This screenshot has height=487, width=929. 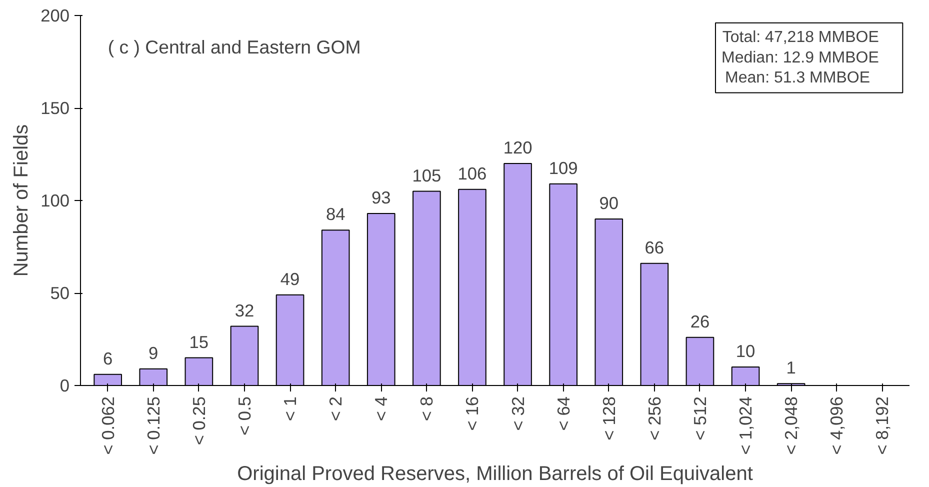 I want to click on data-label: 6, so click(x=108, y=358).